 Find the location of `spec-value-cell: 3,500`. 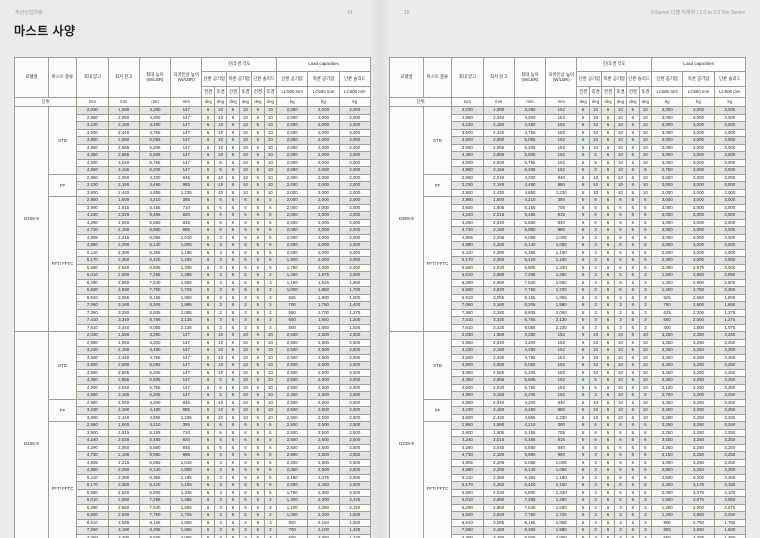

spec-value-cell: 3,500 is located at coordinates (467, 357).